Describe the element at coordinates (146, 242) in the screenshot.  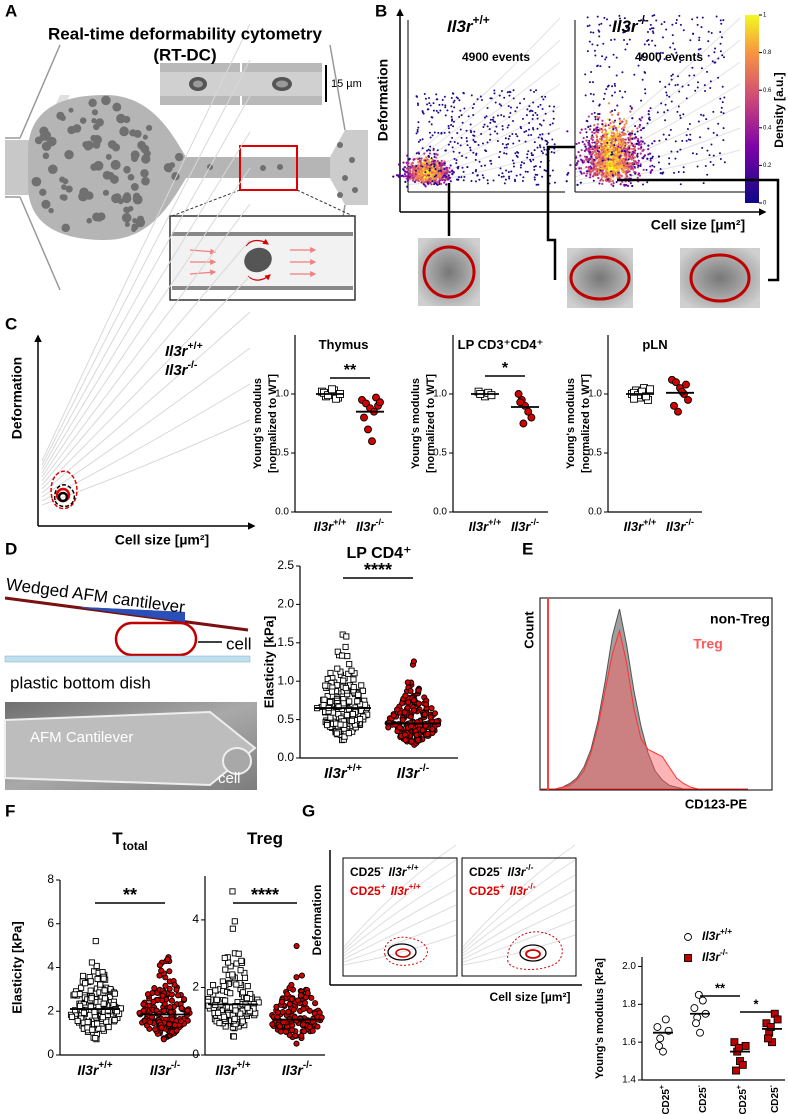
I see `isoline` at that location.